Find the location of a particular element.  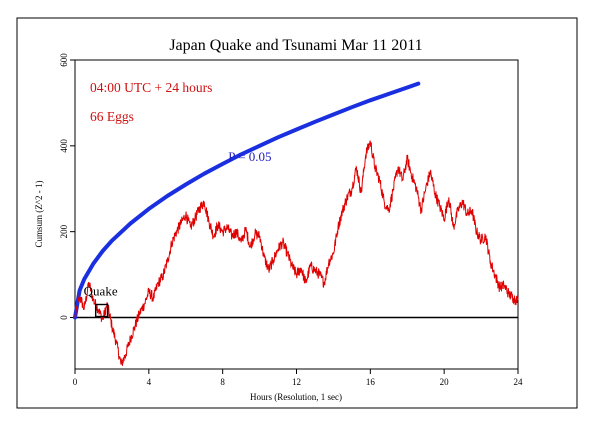

y-axis-ticks: 0 200 400 600 is located at coordinates (67, 186).